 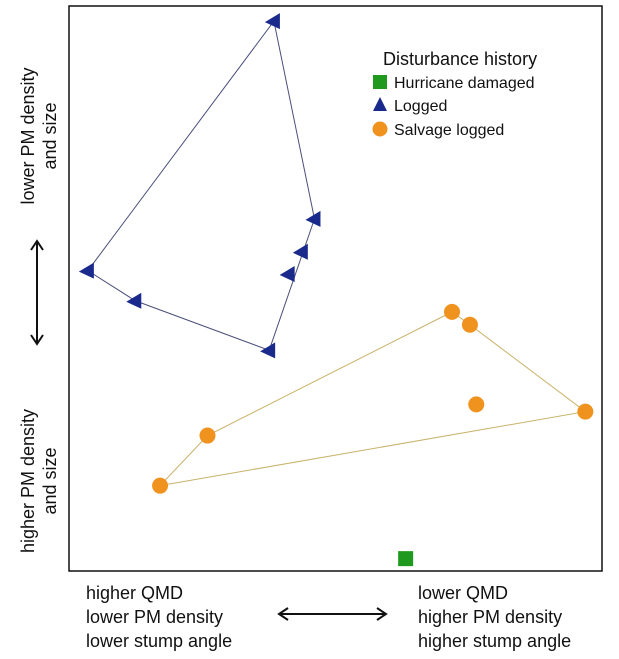 What do you see at coordinates (420, 106) in the screenshot?
I see `legend-label-logged: Logged` at bounding box center [420, 106].